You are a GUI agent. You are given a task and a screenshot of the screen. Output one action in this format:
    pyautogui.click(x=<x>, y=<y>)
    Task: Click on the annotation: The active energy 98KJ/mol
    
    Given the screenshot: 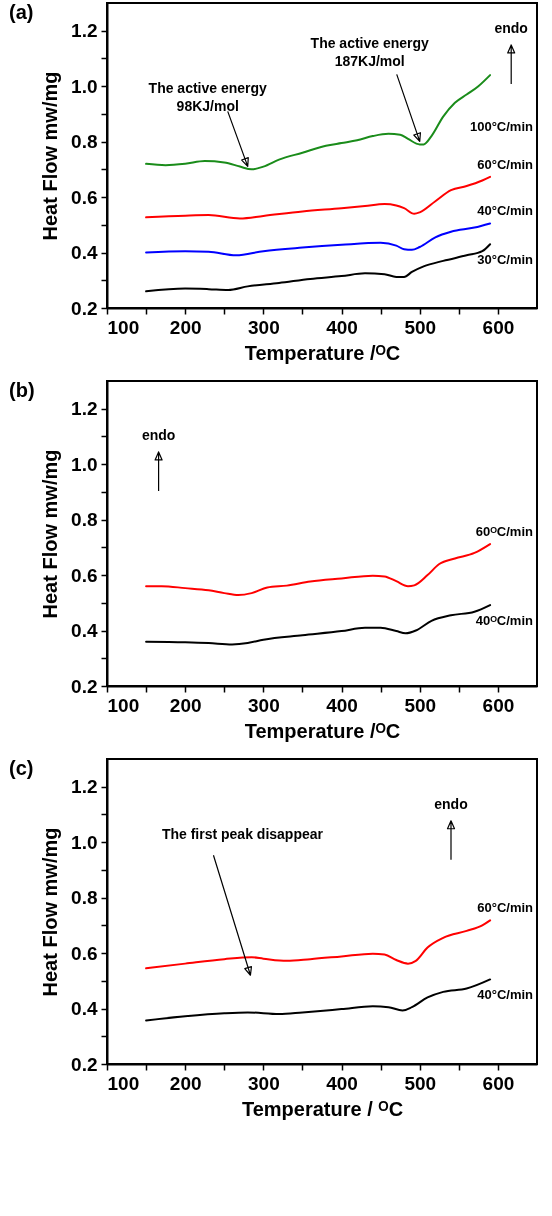 What is the action you would take?
    pyautogui.click(x=208, y=97)
    